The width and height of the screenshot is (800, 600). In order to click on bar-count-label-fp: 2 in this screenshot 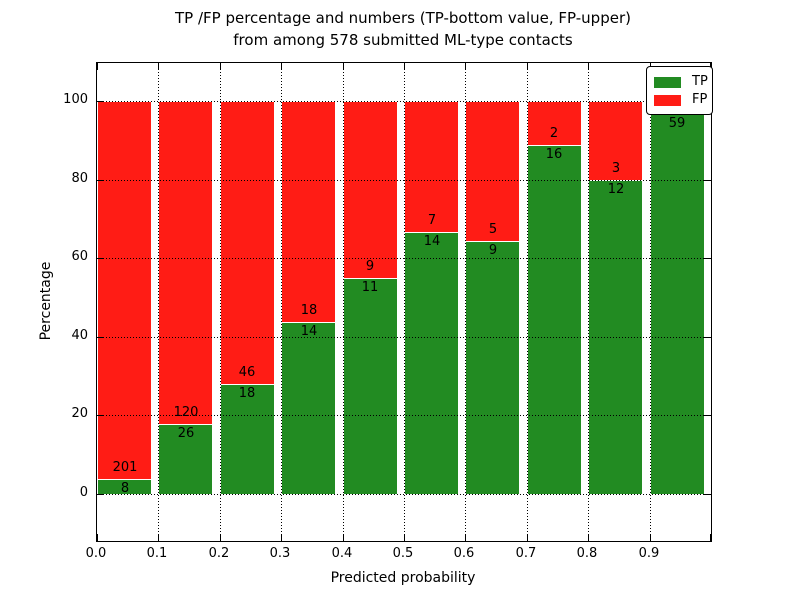, I will do `click(554, 133)`.